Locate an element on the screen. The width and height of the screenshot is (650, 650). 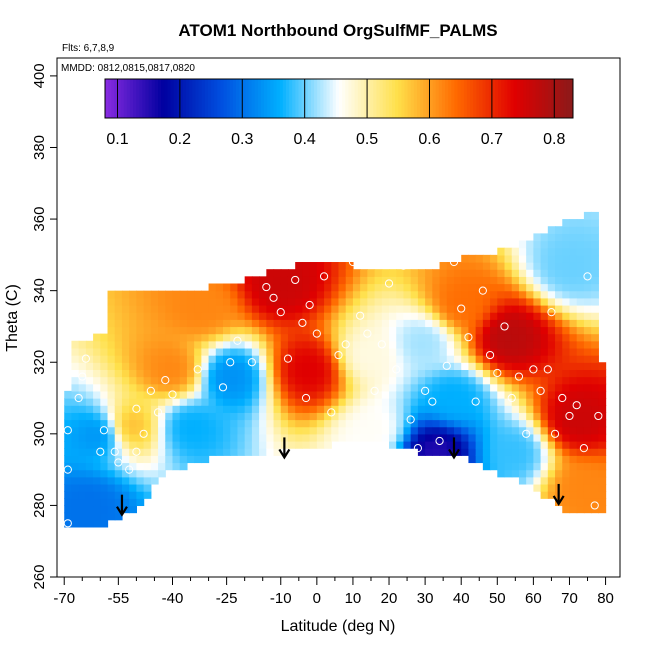
arrow-marker is located at coordinates (454, 448).